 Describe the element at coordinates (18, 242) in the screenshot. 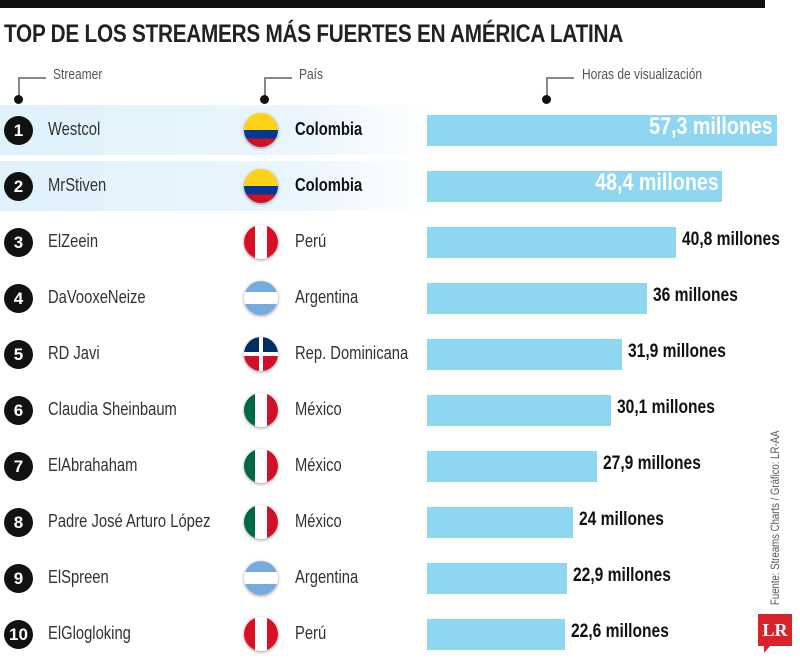

I see `rank-badge: 3` at that location.